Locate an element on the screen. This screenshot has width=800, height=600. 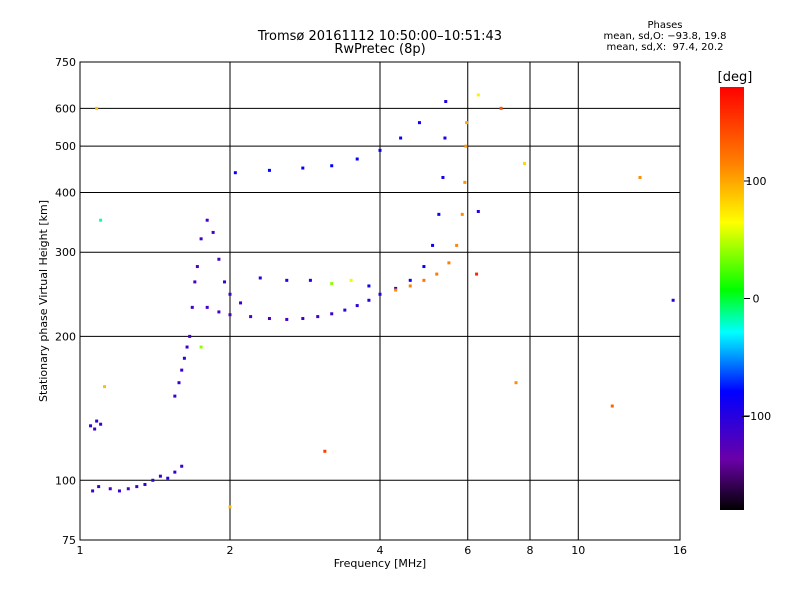
x-axis-ticks: 1 2 4 6 8 10 16 is located at coordinates (382, 550).